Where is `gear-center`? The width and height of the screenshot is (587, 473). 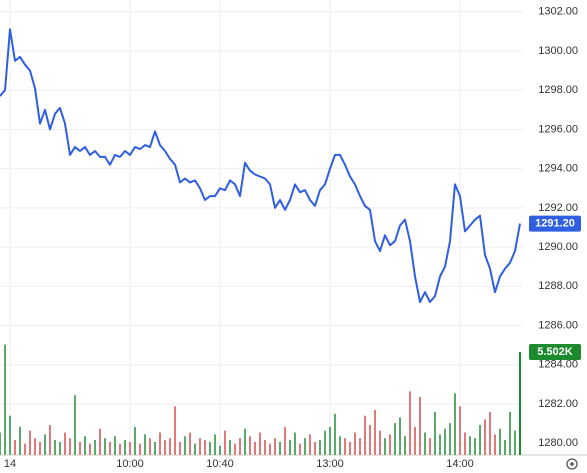 gear-center is located at coordinates (572, 464).